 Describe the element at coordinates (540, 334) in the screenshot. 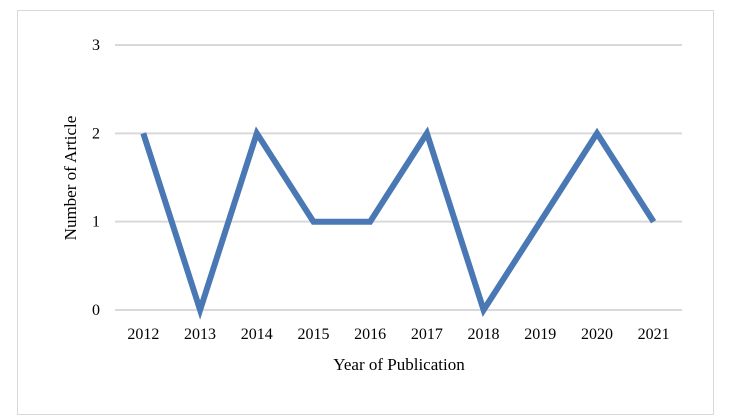

I see `x-tick-label: 2019` at that location.